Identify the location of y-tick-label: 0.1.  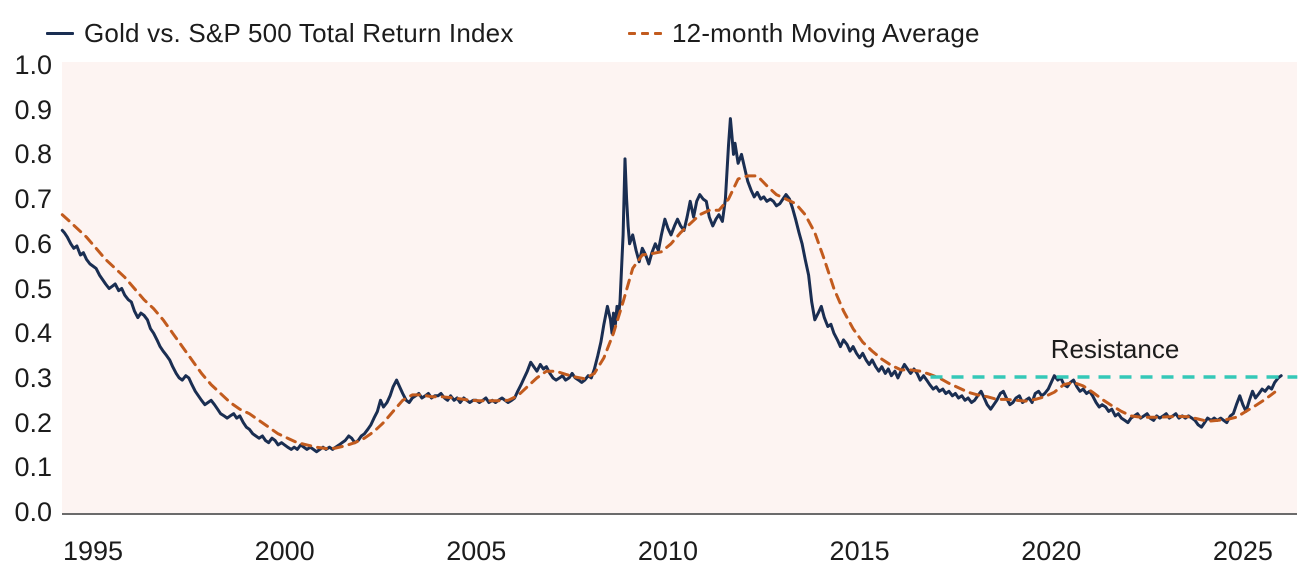
(33, 467).